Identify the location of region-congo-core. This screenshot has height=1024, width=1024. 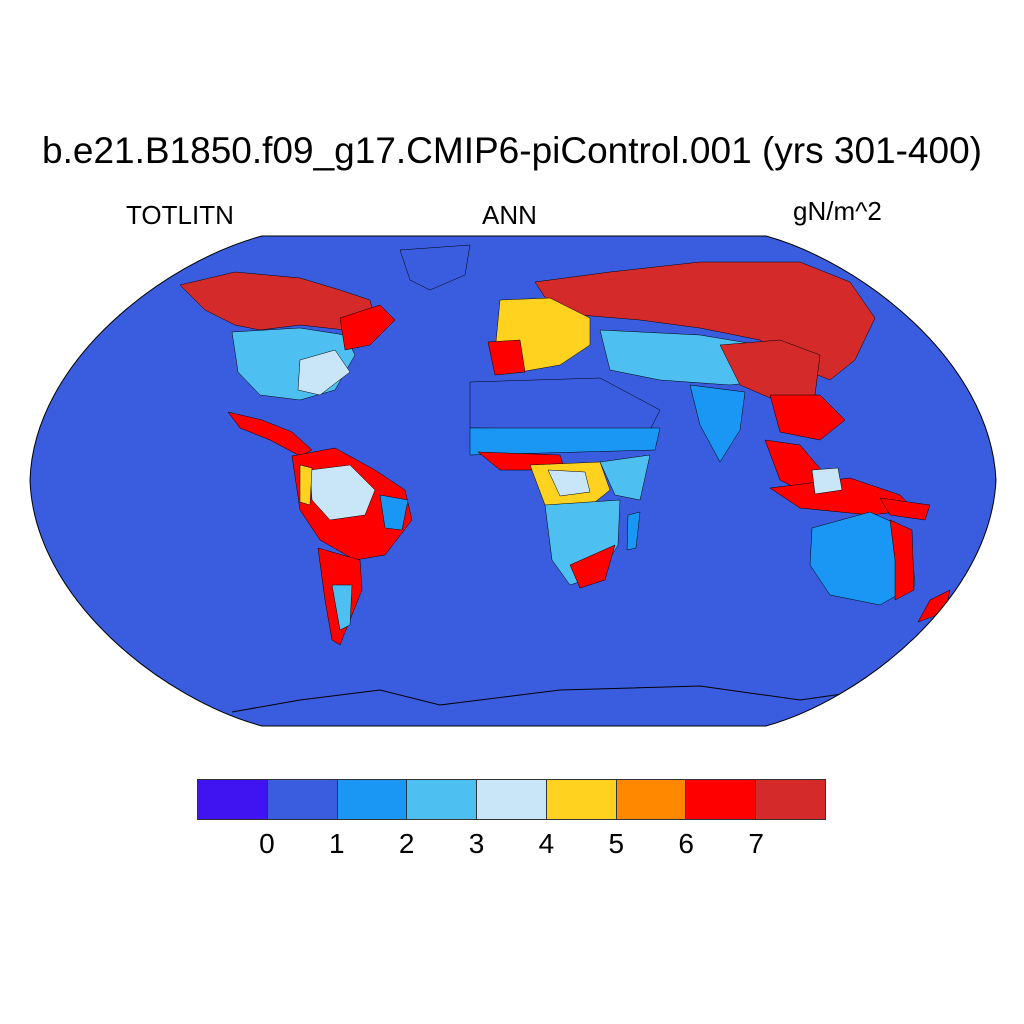
(569, 483).